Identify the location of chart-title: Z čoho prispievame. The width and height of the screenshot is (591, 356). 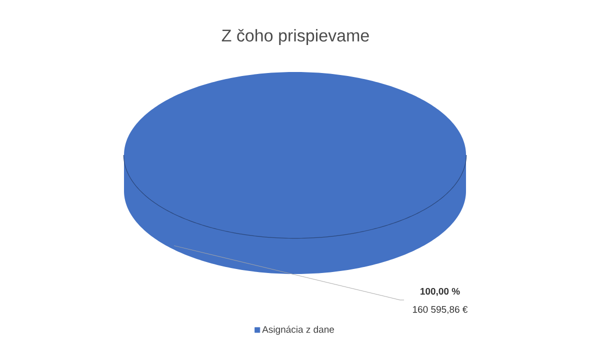
(295, 37).